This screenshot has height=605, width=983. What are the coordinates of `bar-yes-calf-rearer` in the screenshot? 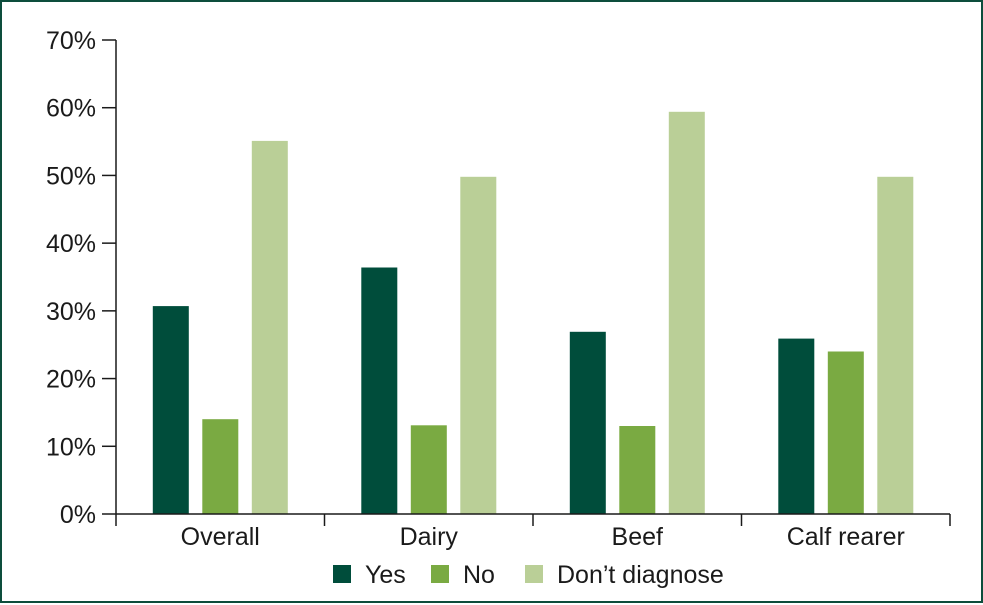 It's located at (796, 426).